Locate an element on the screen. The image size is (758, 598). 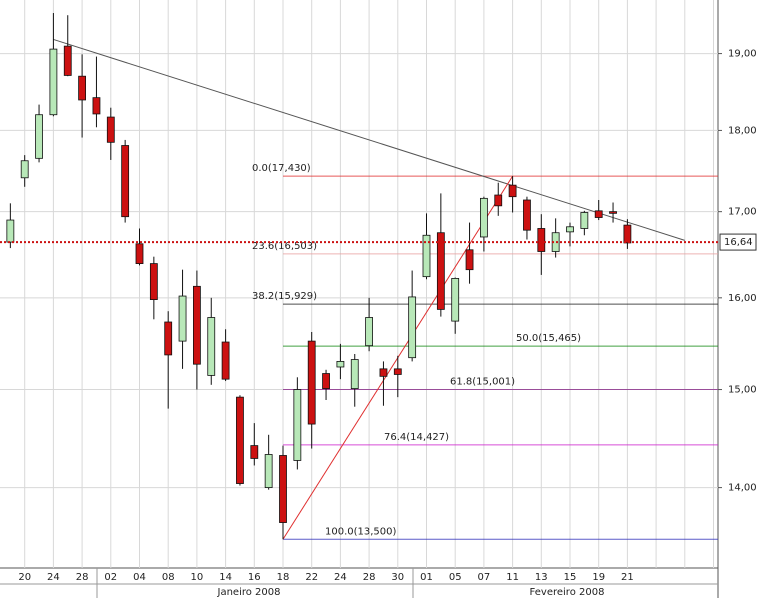
x-tick-label: 30 is located at coordinates (397, 577).